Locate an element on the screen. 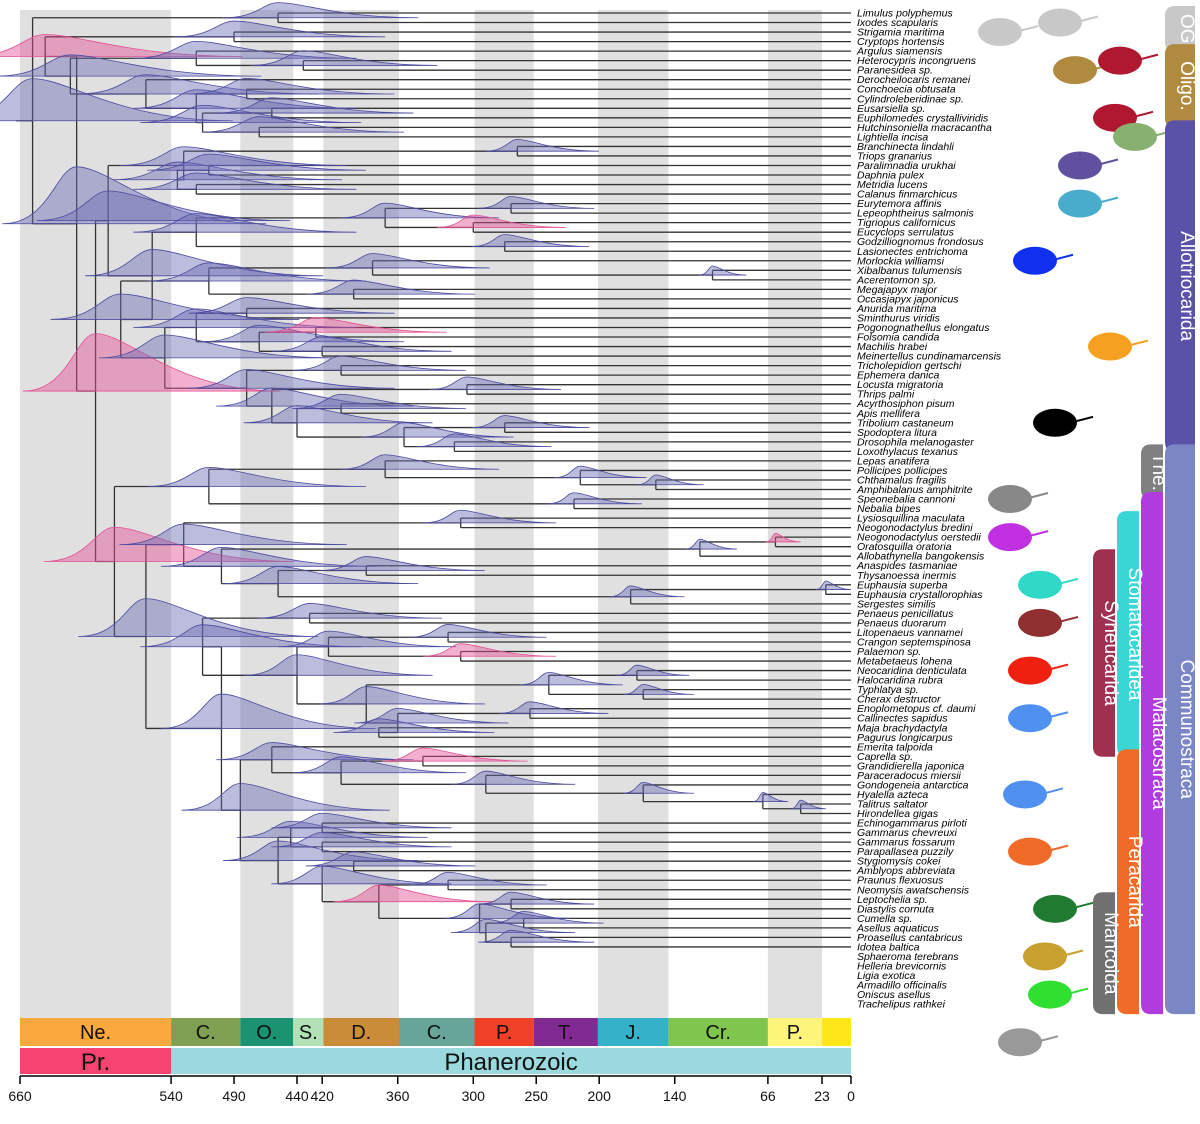 This screenshot has height=1124, width=1200. taxon-label: Branchinecta lindahli is located at coordinates (906, 147).